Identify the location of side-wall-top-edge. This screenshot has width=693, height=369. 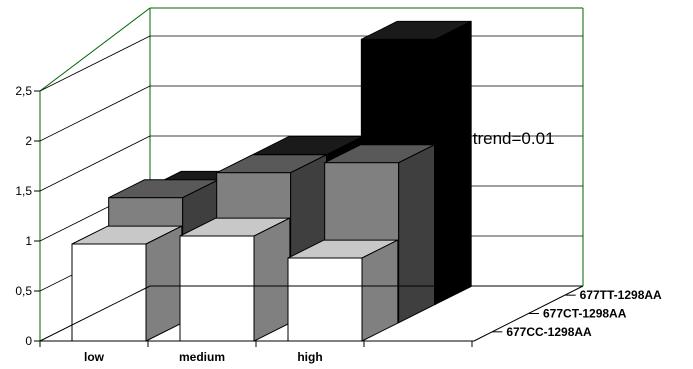
(95, 49).